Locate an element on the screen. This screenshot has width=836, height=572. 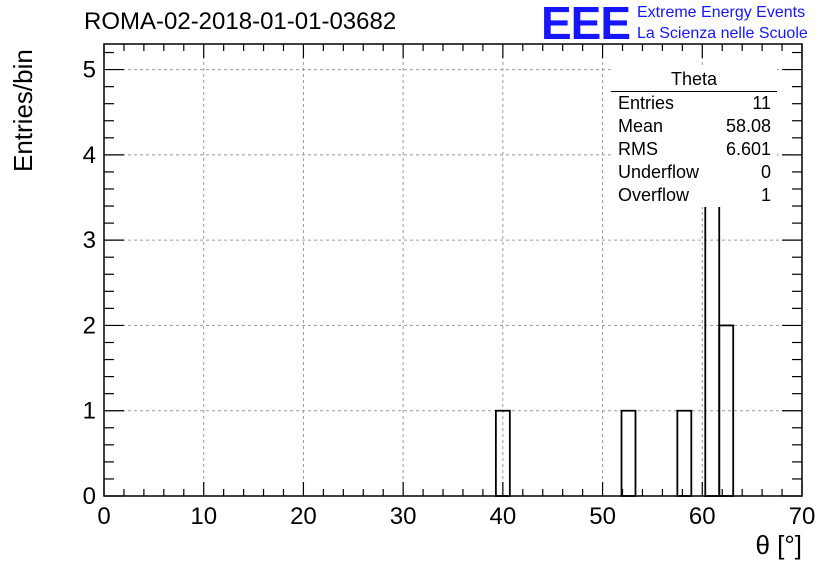
chart-title: ROMA-02-2018-01-01-03682 is located at coordinates (240, 21).